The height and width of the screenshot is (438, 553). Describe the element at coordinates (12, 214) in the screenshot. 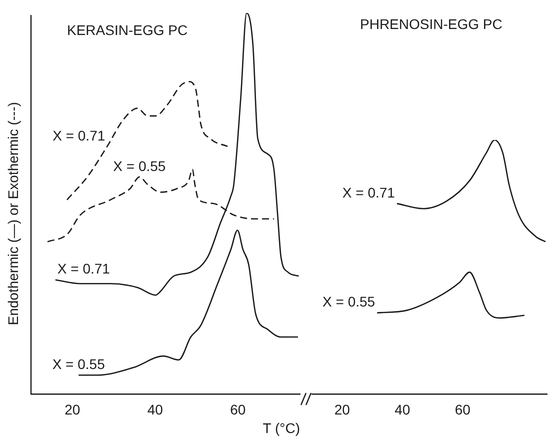

I see `y-axis-title: Endothermic (—) or Exothermic (---)` at that location.